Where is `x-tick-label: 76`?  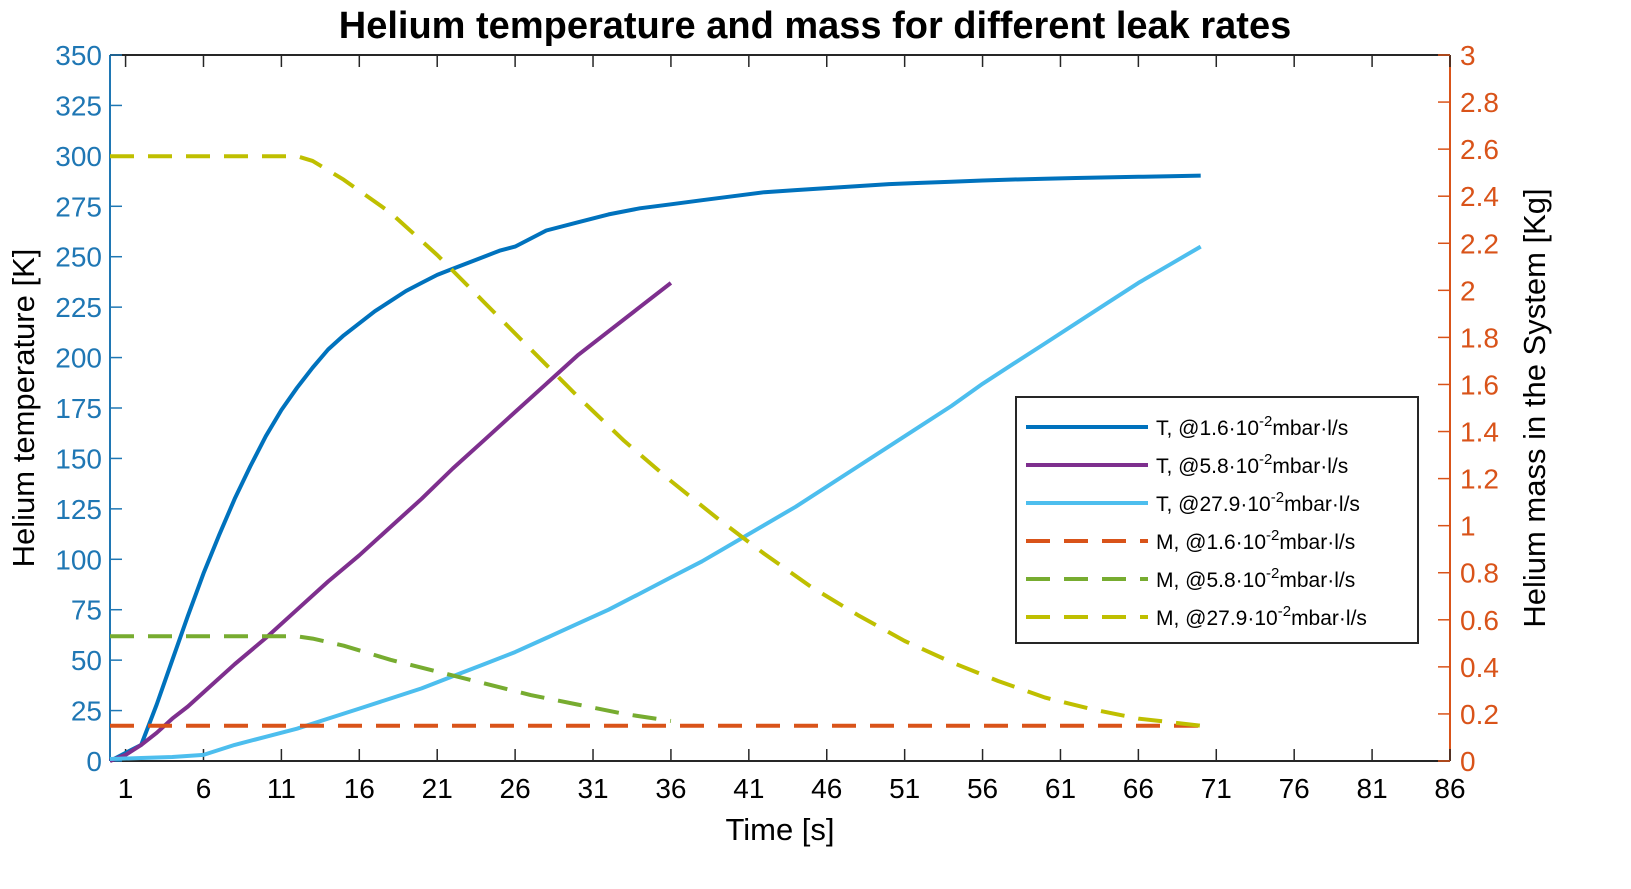
x-tick-label: 76 is located at coordinates (1294, 788).